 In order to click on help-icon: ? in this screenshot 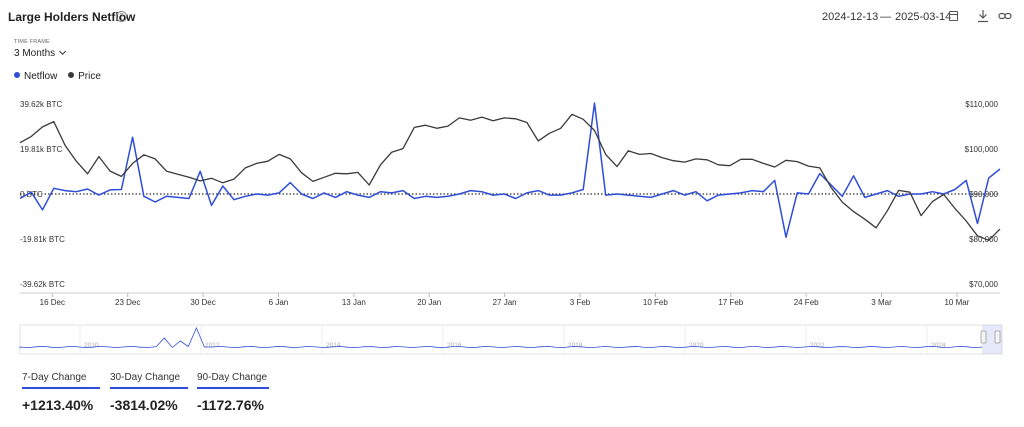, I will do `click(121, 16)`.